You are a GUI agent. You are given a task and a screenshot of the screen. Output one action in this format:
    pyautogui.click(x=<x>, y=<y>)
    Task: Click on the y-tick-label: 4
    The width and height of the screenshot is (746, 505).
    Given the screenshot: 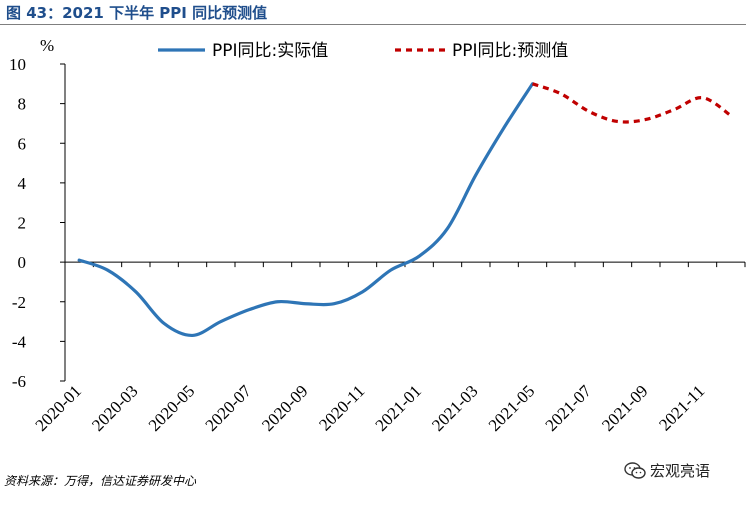 What is the action you would take?
    pyautogui.click(x=22, y=183)
    